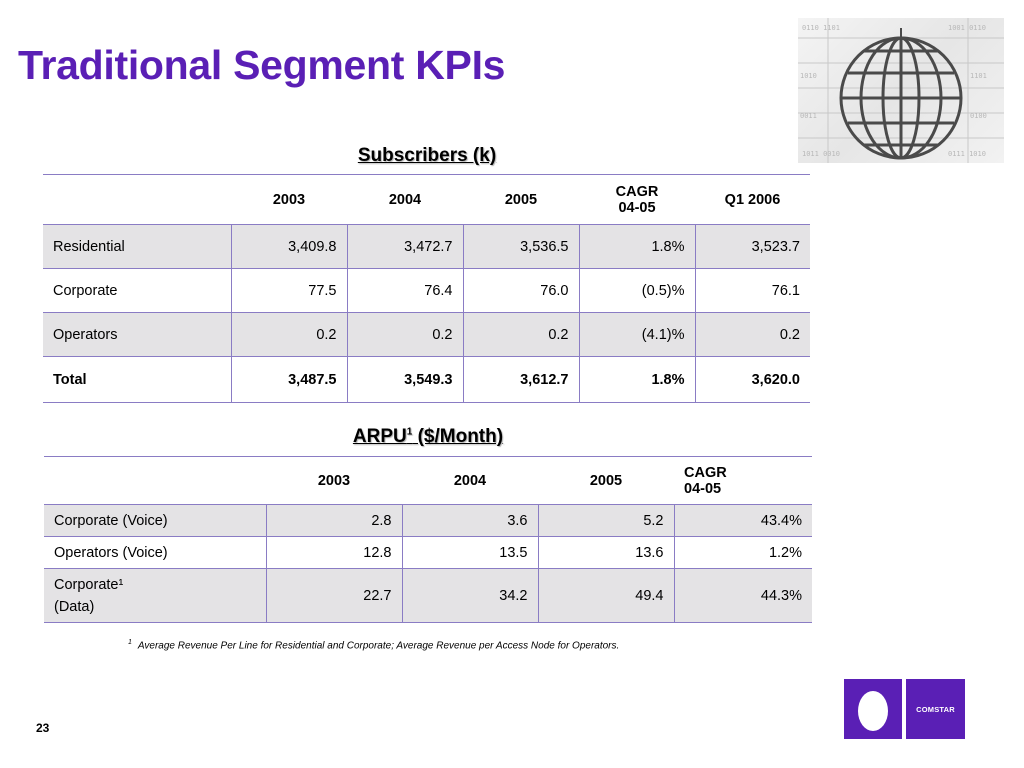 The width and height of the screenshot is (1024, 768). I want to click on svg-text: 1001 0110, so click(967, 28).